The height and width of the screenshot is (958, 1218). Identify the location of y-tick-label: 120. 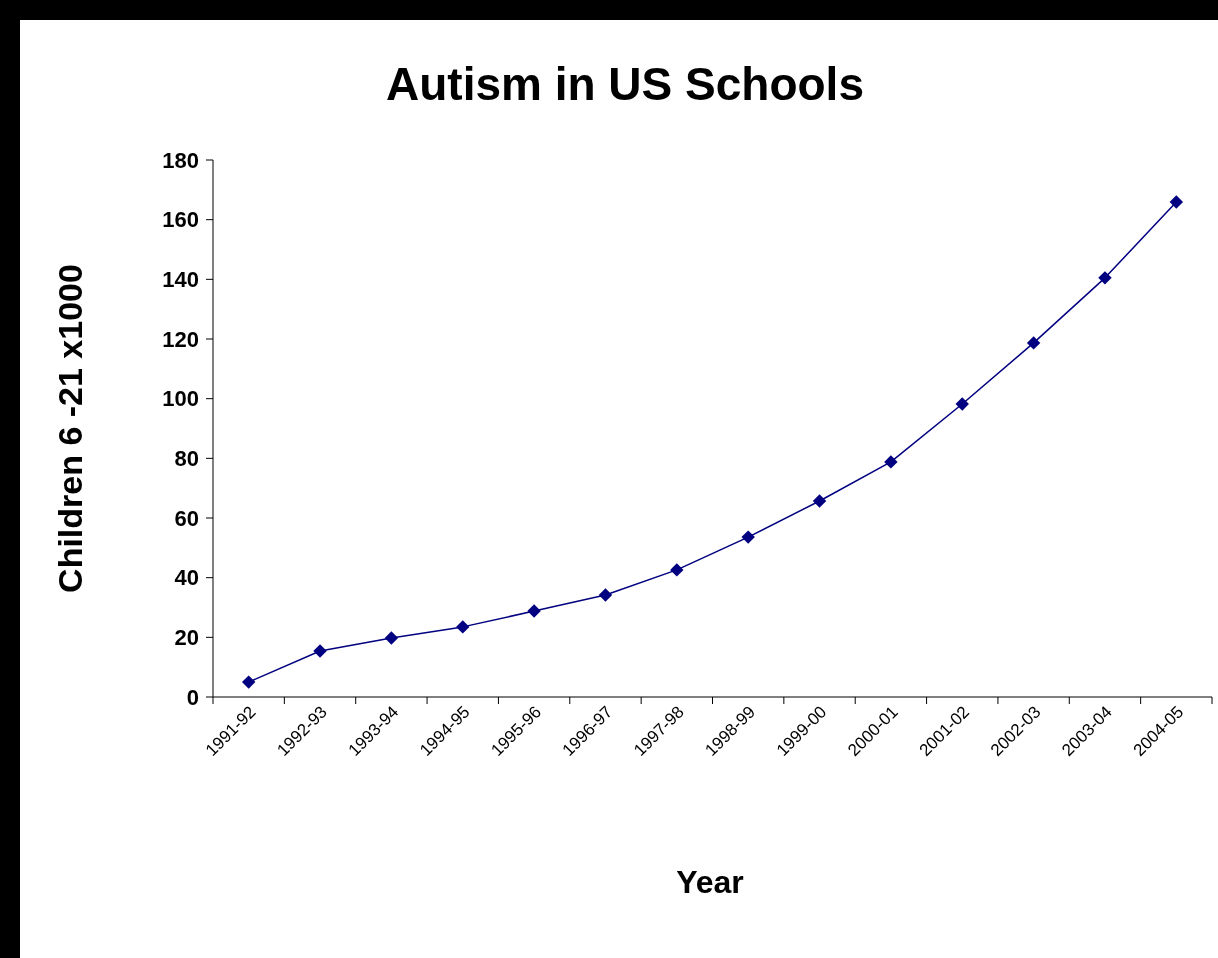
(180, 339).